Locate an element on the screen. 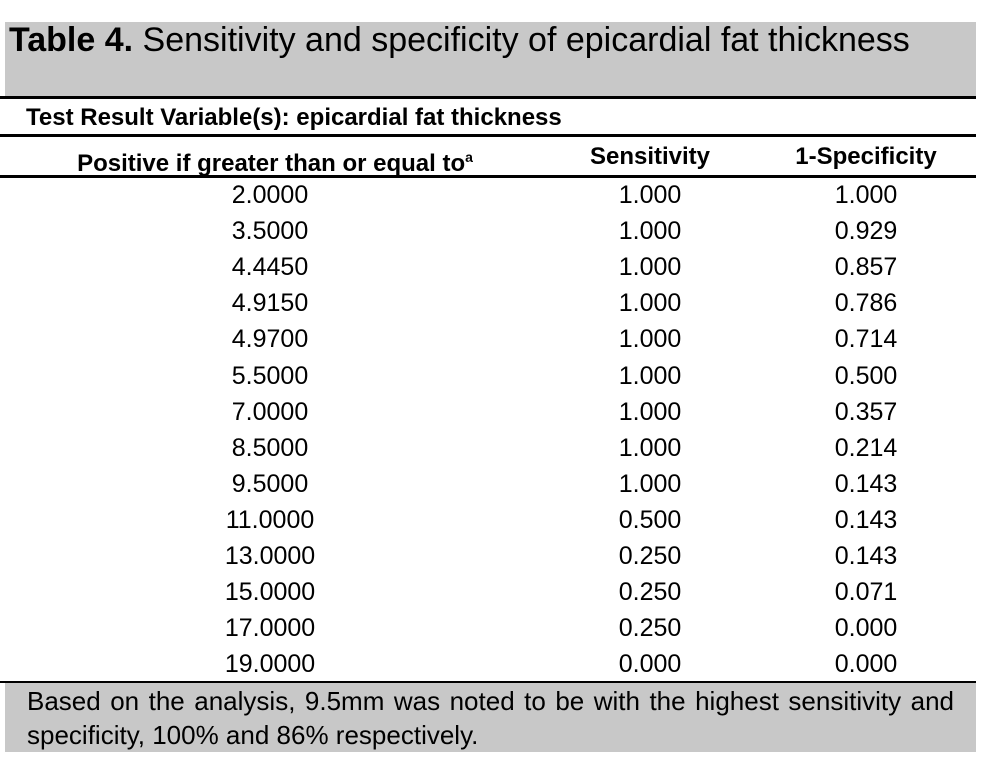 This screenshot has width=996, height=767. threshold-cell: 4.4450 is located at coordinates (270, 267).